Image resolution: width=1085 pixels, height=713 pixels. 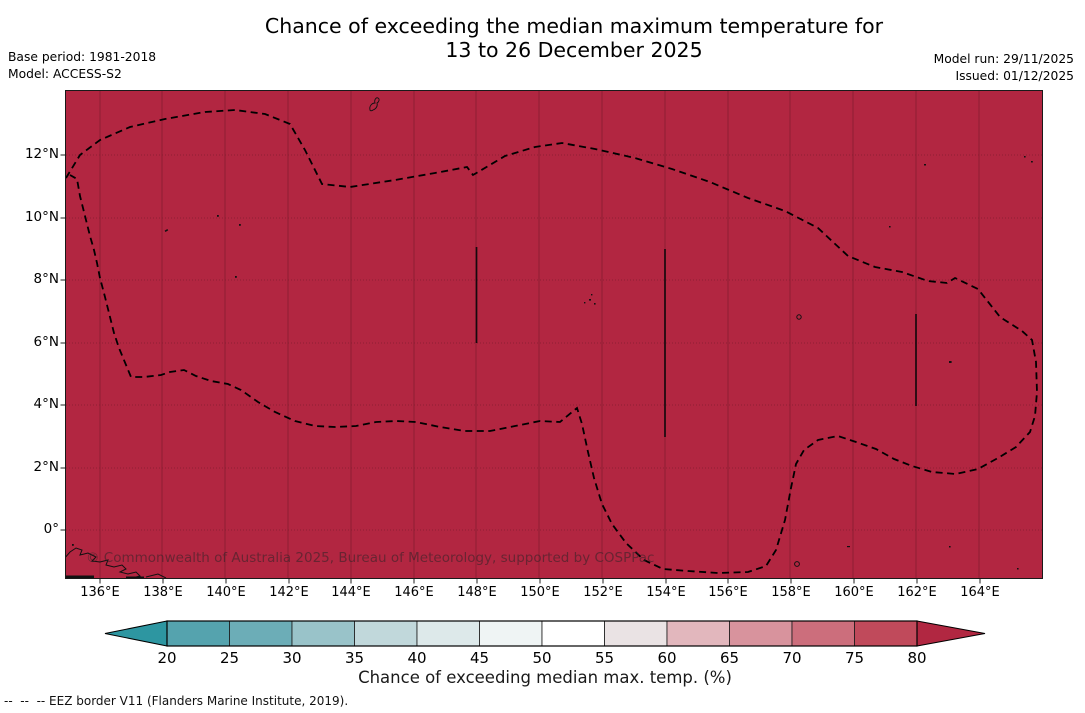 I want to click on colorbar-segments, so click(x=542, y=633).